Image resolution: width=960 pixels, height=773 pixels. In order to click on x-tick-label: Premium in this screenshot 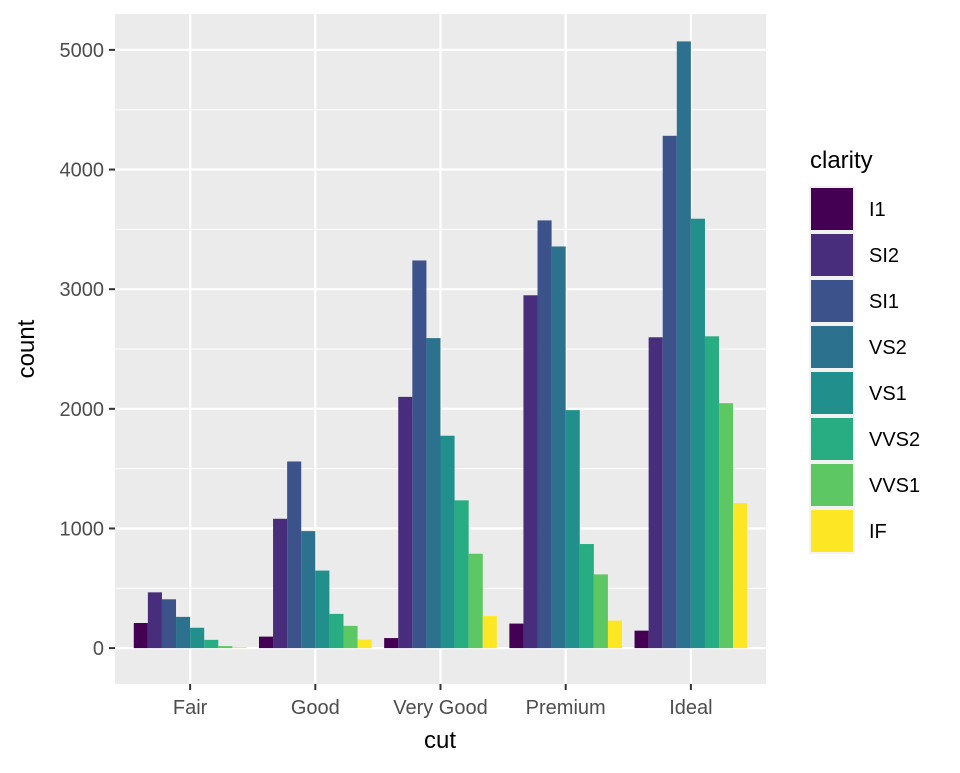, I will do `click(566, 708)`.